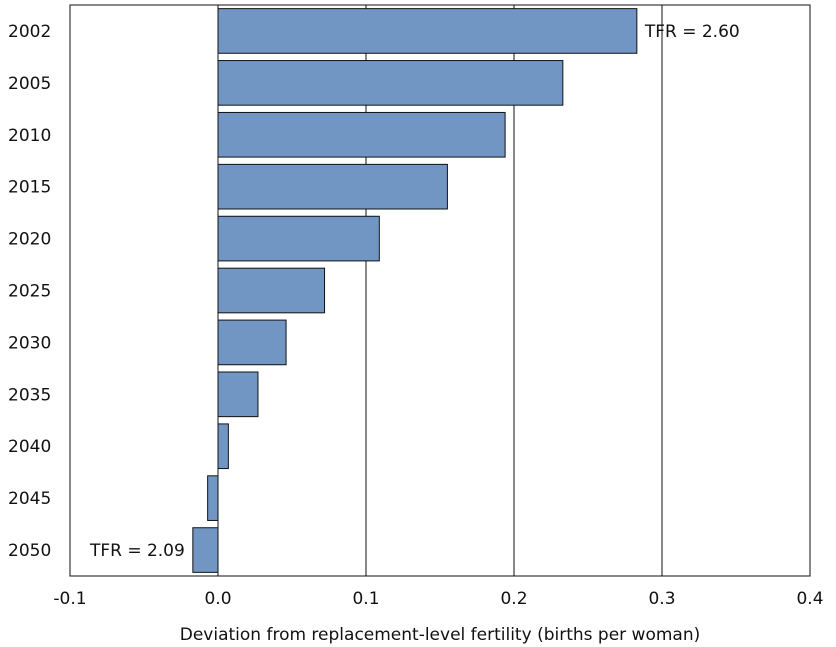 This screenshot has height=647, width=836. Describe the element at coordinates (332, 186) in the screenshot. I see `bar-2015` at that location.